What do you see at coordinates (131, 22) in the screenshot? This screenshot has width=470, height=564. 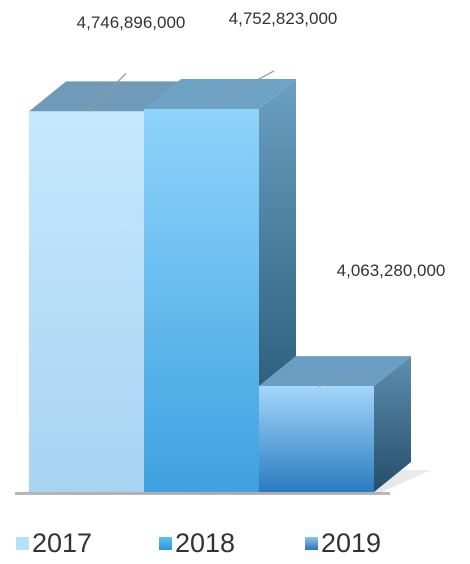 I see `data-label-2017: 4,746,896,000` at bounding box center [131, 22].